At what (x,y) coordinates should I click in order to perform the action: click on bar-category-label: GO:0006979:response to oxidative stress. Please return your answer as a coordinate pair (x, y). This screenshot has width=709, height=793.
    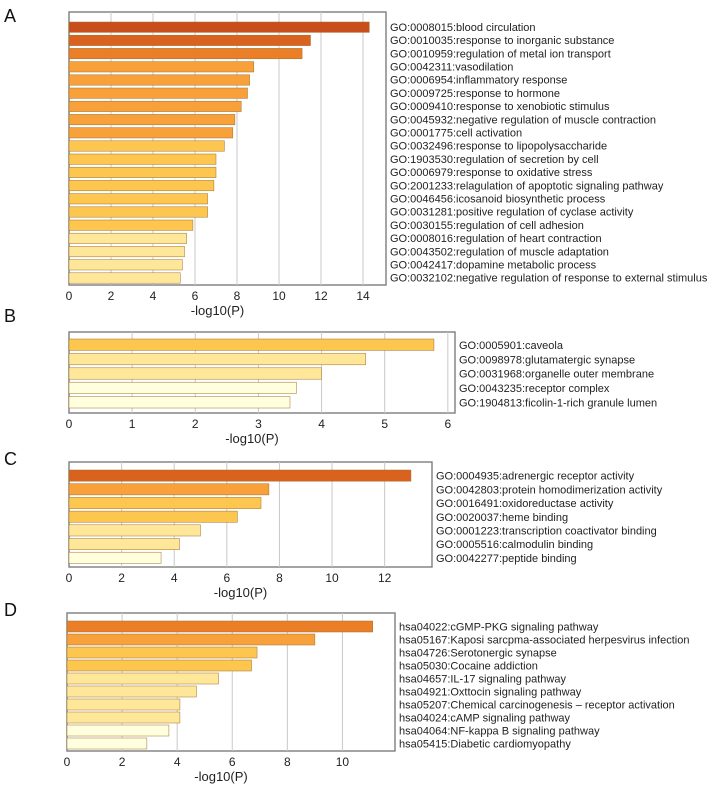
    Looking at the image, I should click on (491, 173).